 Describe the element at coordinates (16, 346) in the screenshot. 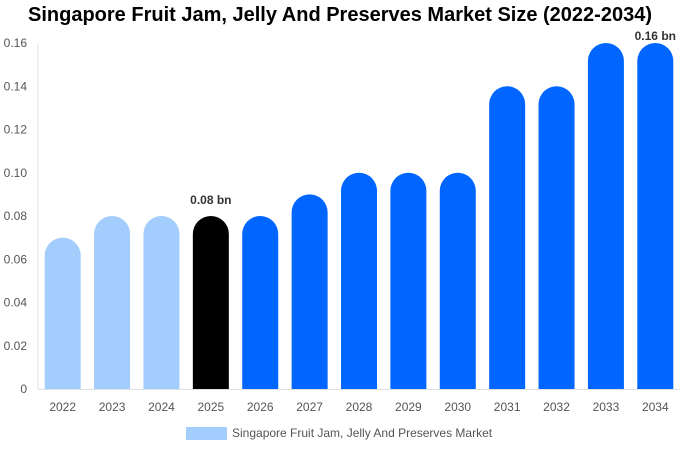

I see `y-tick-label: 0.02` at that location.